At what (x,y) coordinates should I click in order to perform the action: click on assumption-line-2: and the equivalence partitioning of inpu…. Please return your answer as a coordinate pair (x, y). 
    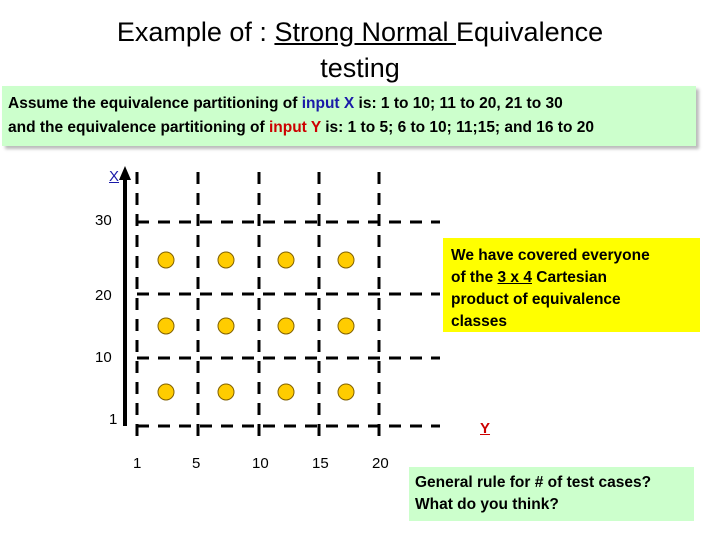
    Looking at the image, I should click on (349, 128).